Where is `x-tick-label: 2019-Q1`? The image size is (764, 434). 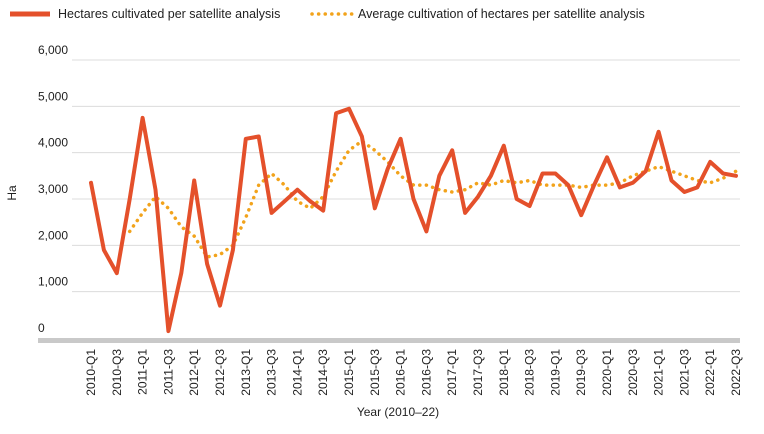
x-tick-label: 2019-Q1 is located at coordinates (555, 372).